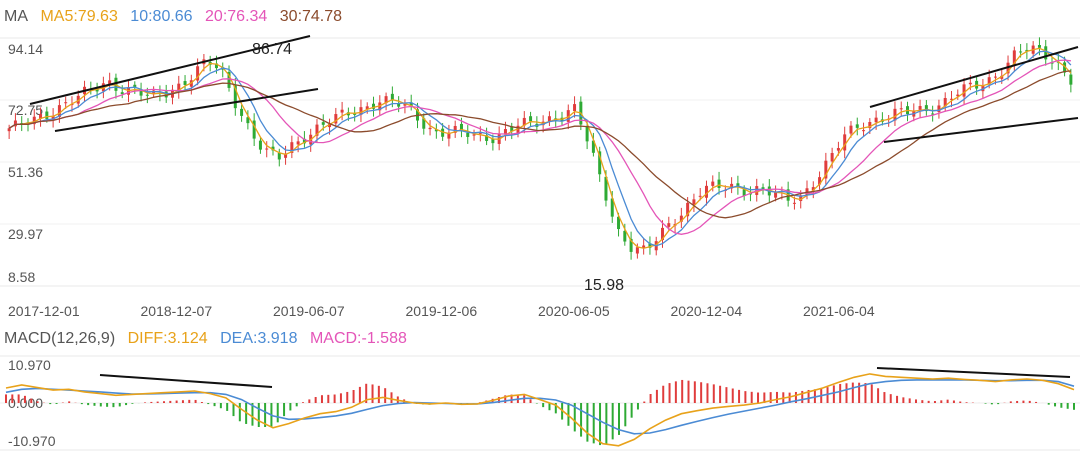  Describe the element at coordinates (25, 49) in the screenshot. I see `price-y-tick-label: 94.14` at that location.